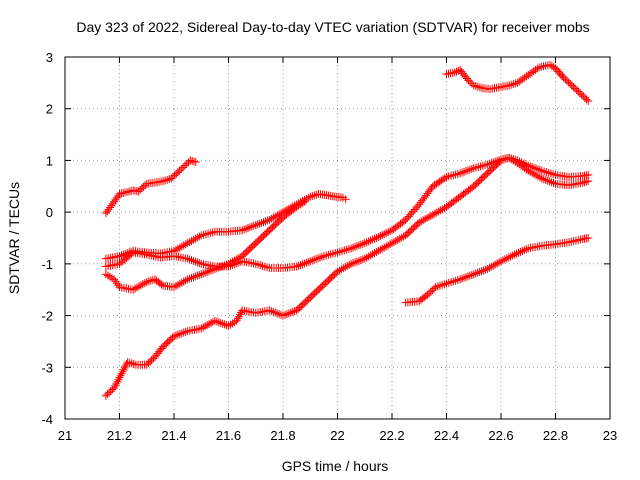 This screenshot has height=480, width=640. Describe the element at coordinates (47, 419) in the screenshot. I see `y-tick-label: -4` at that location.